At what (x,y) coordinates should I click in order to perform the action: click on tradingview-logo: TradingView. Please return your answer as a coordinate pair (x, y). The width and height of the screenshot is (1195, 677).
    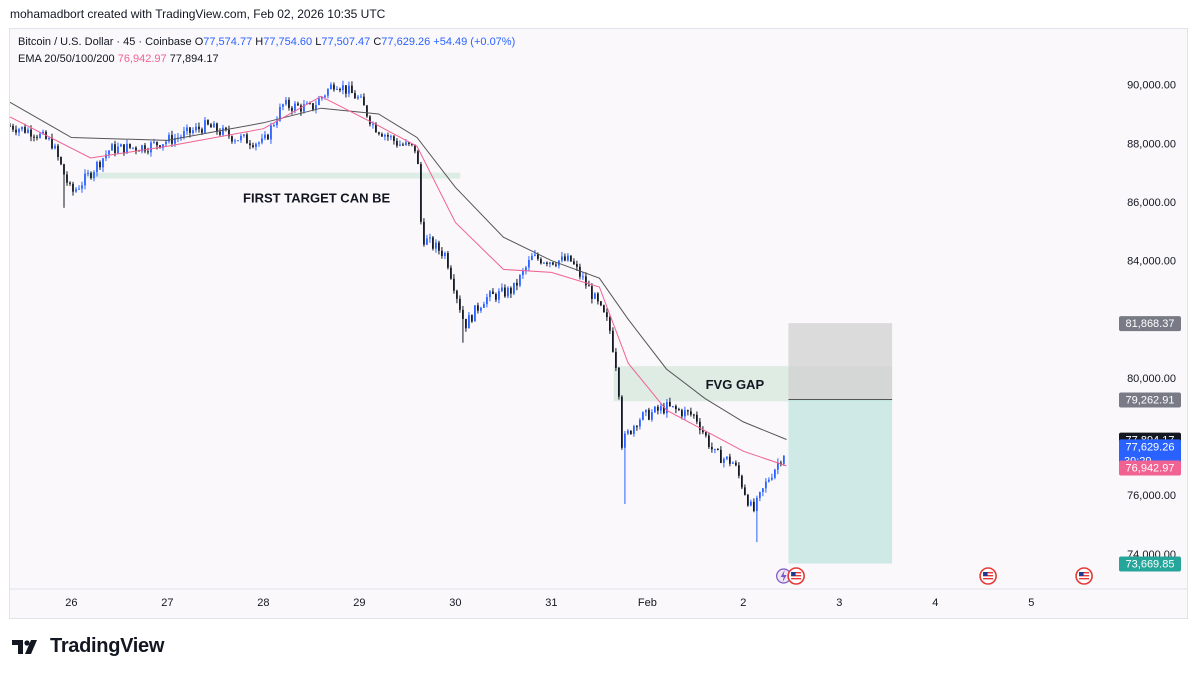
    Looking at the image, I should click on (88, 646).